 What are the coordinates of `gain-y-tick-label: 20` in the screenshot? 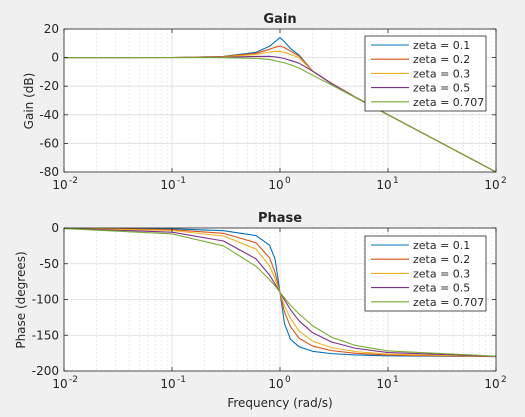 It's located at (51, 29).